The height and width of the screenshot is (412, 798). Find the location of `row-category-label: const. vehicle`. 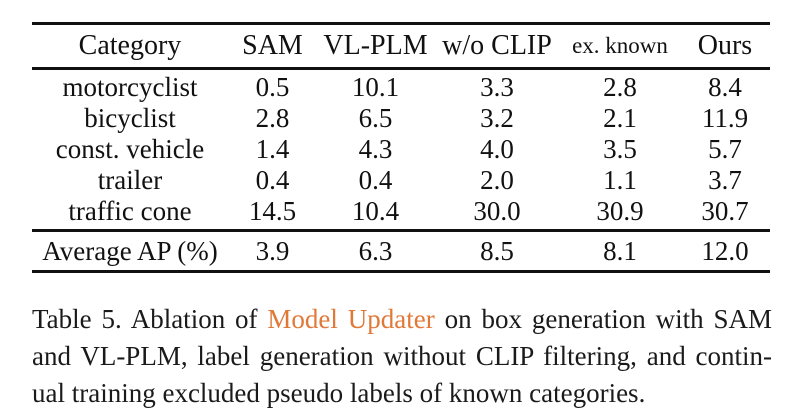

row-category-label: const. vehicle is located at coordinates (130, 149).